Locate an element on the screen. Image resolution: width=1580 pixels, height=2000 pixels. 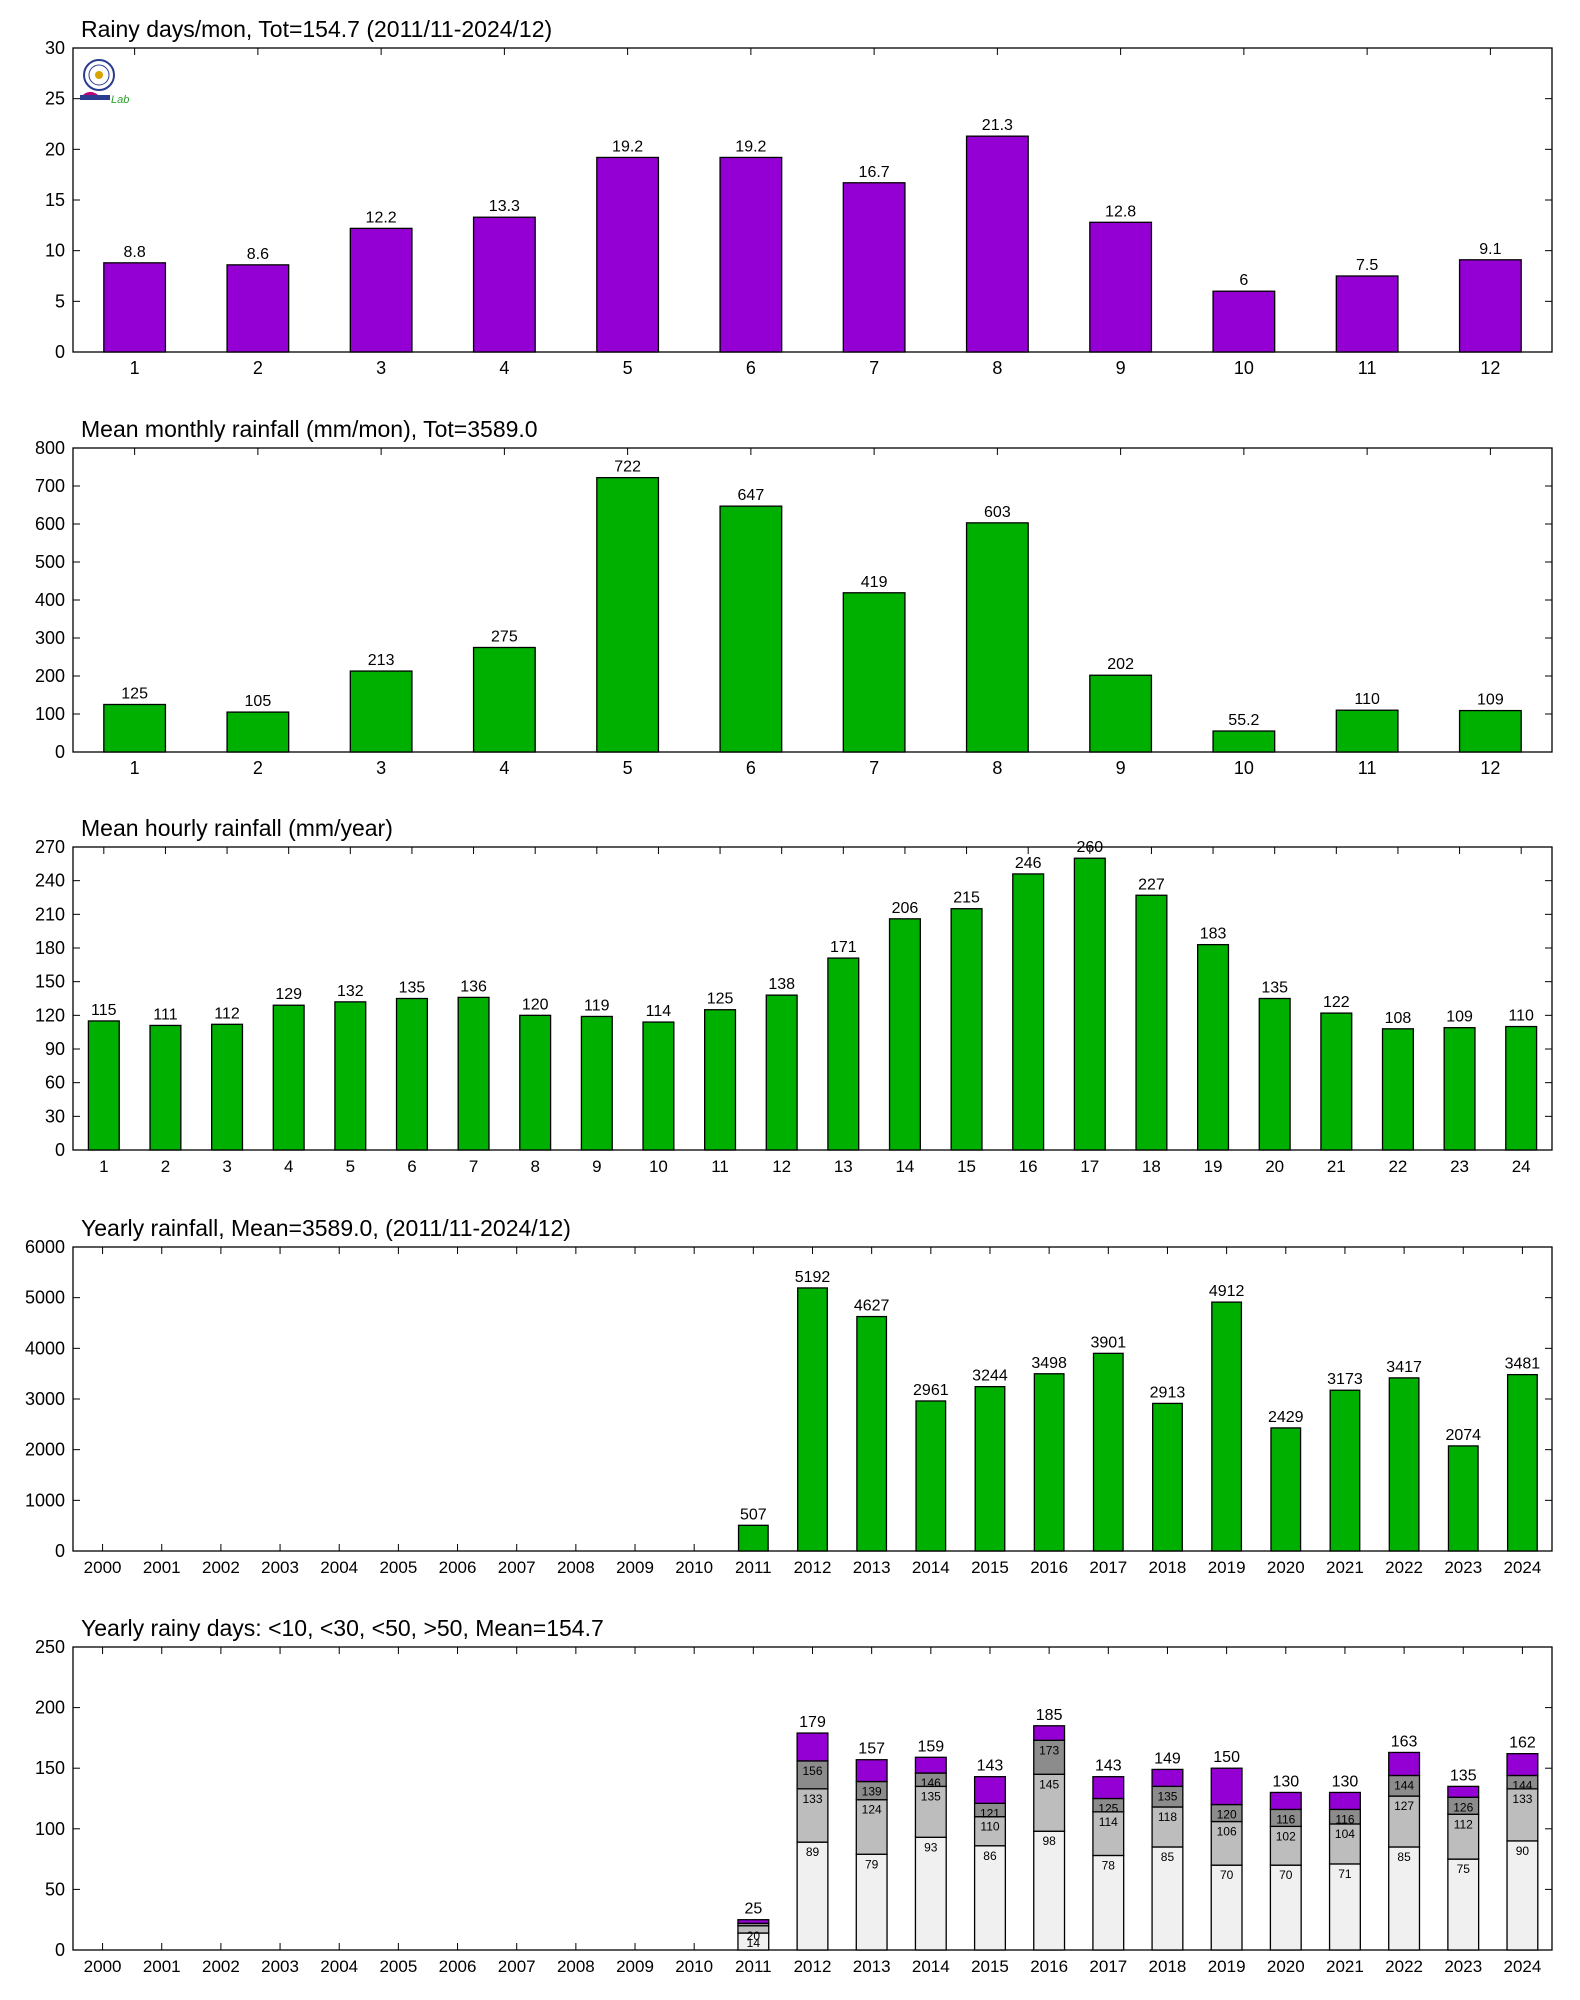
data-label: 12.8 is located at coordinates (1120, 211).